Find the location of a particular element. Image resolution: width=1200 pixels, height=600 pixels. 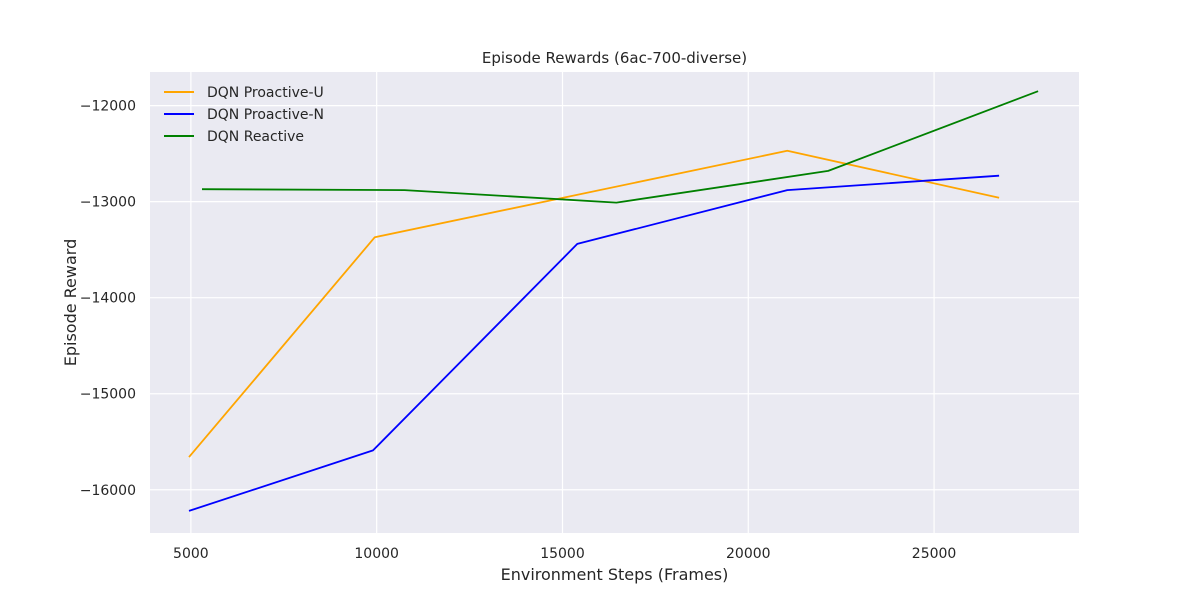

x-tick-label: 25000 is located at coordinates (934, 554).